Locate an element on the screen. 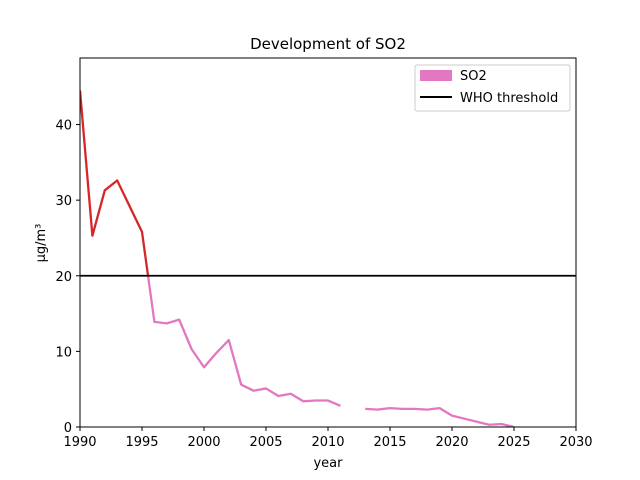 Image resolution: width=640 pixels, height=480 pixels. legend-swatch-so2 is located at coordinates (436, 75).